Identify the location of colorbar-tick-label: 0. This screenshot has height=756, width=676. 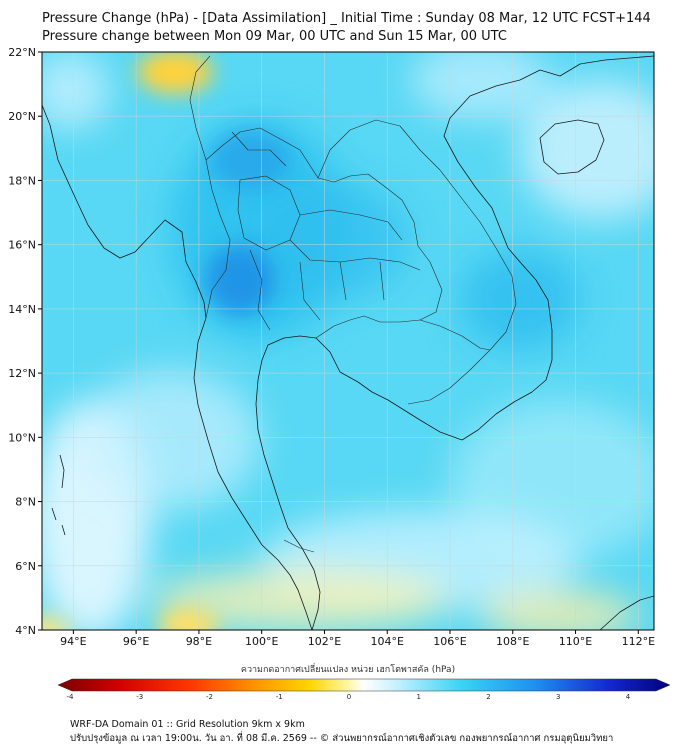
(349, 697).